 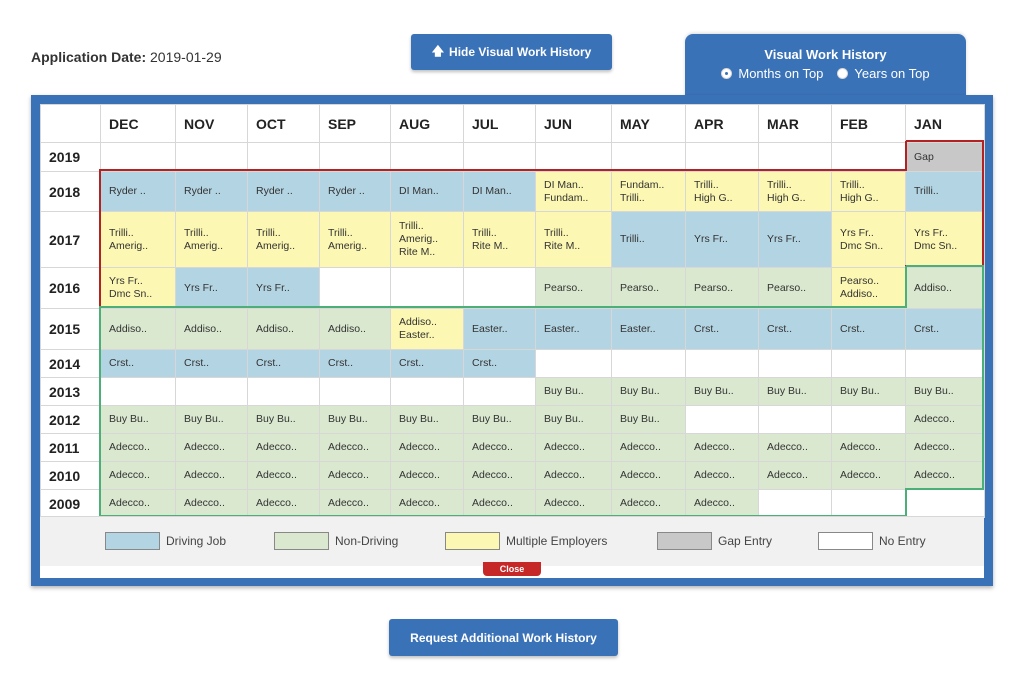 I want to click on history-cell: Addiso.. Easter.., so click(x=427, y=329).